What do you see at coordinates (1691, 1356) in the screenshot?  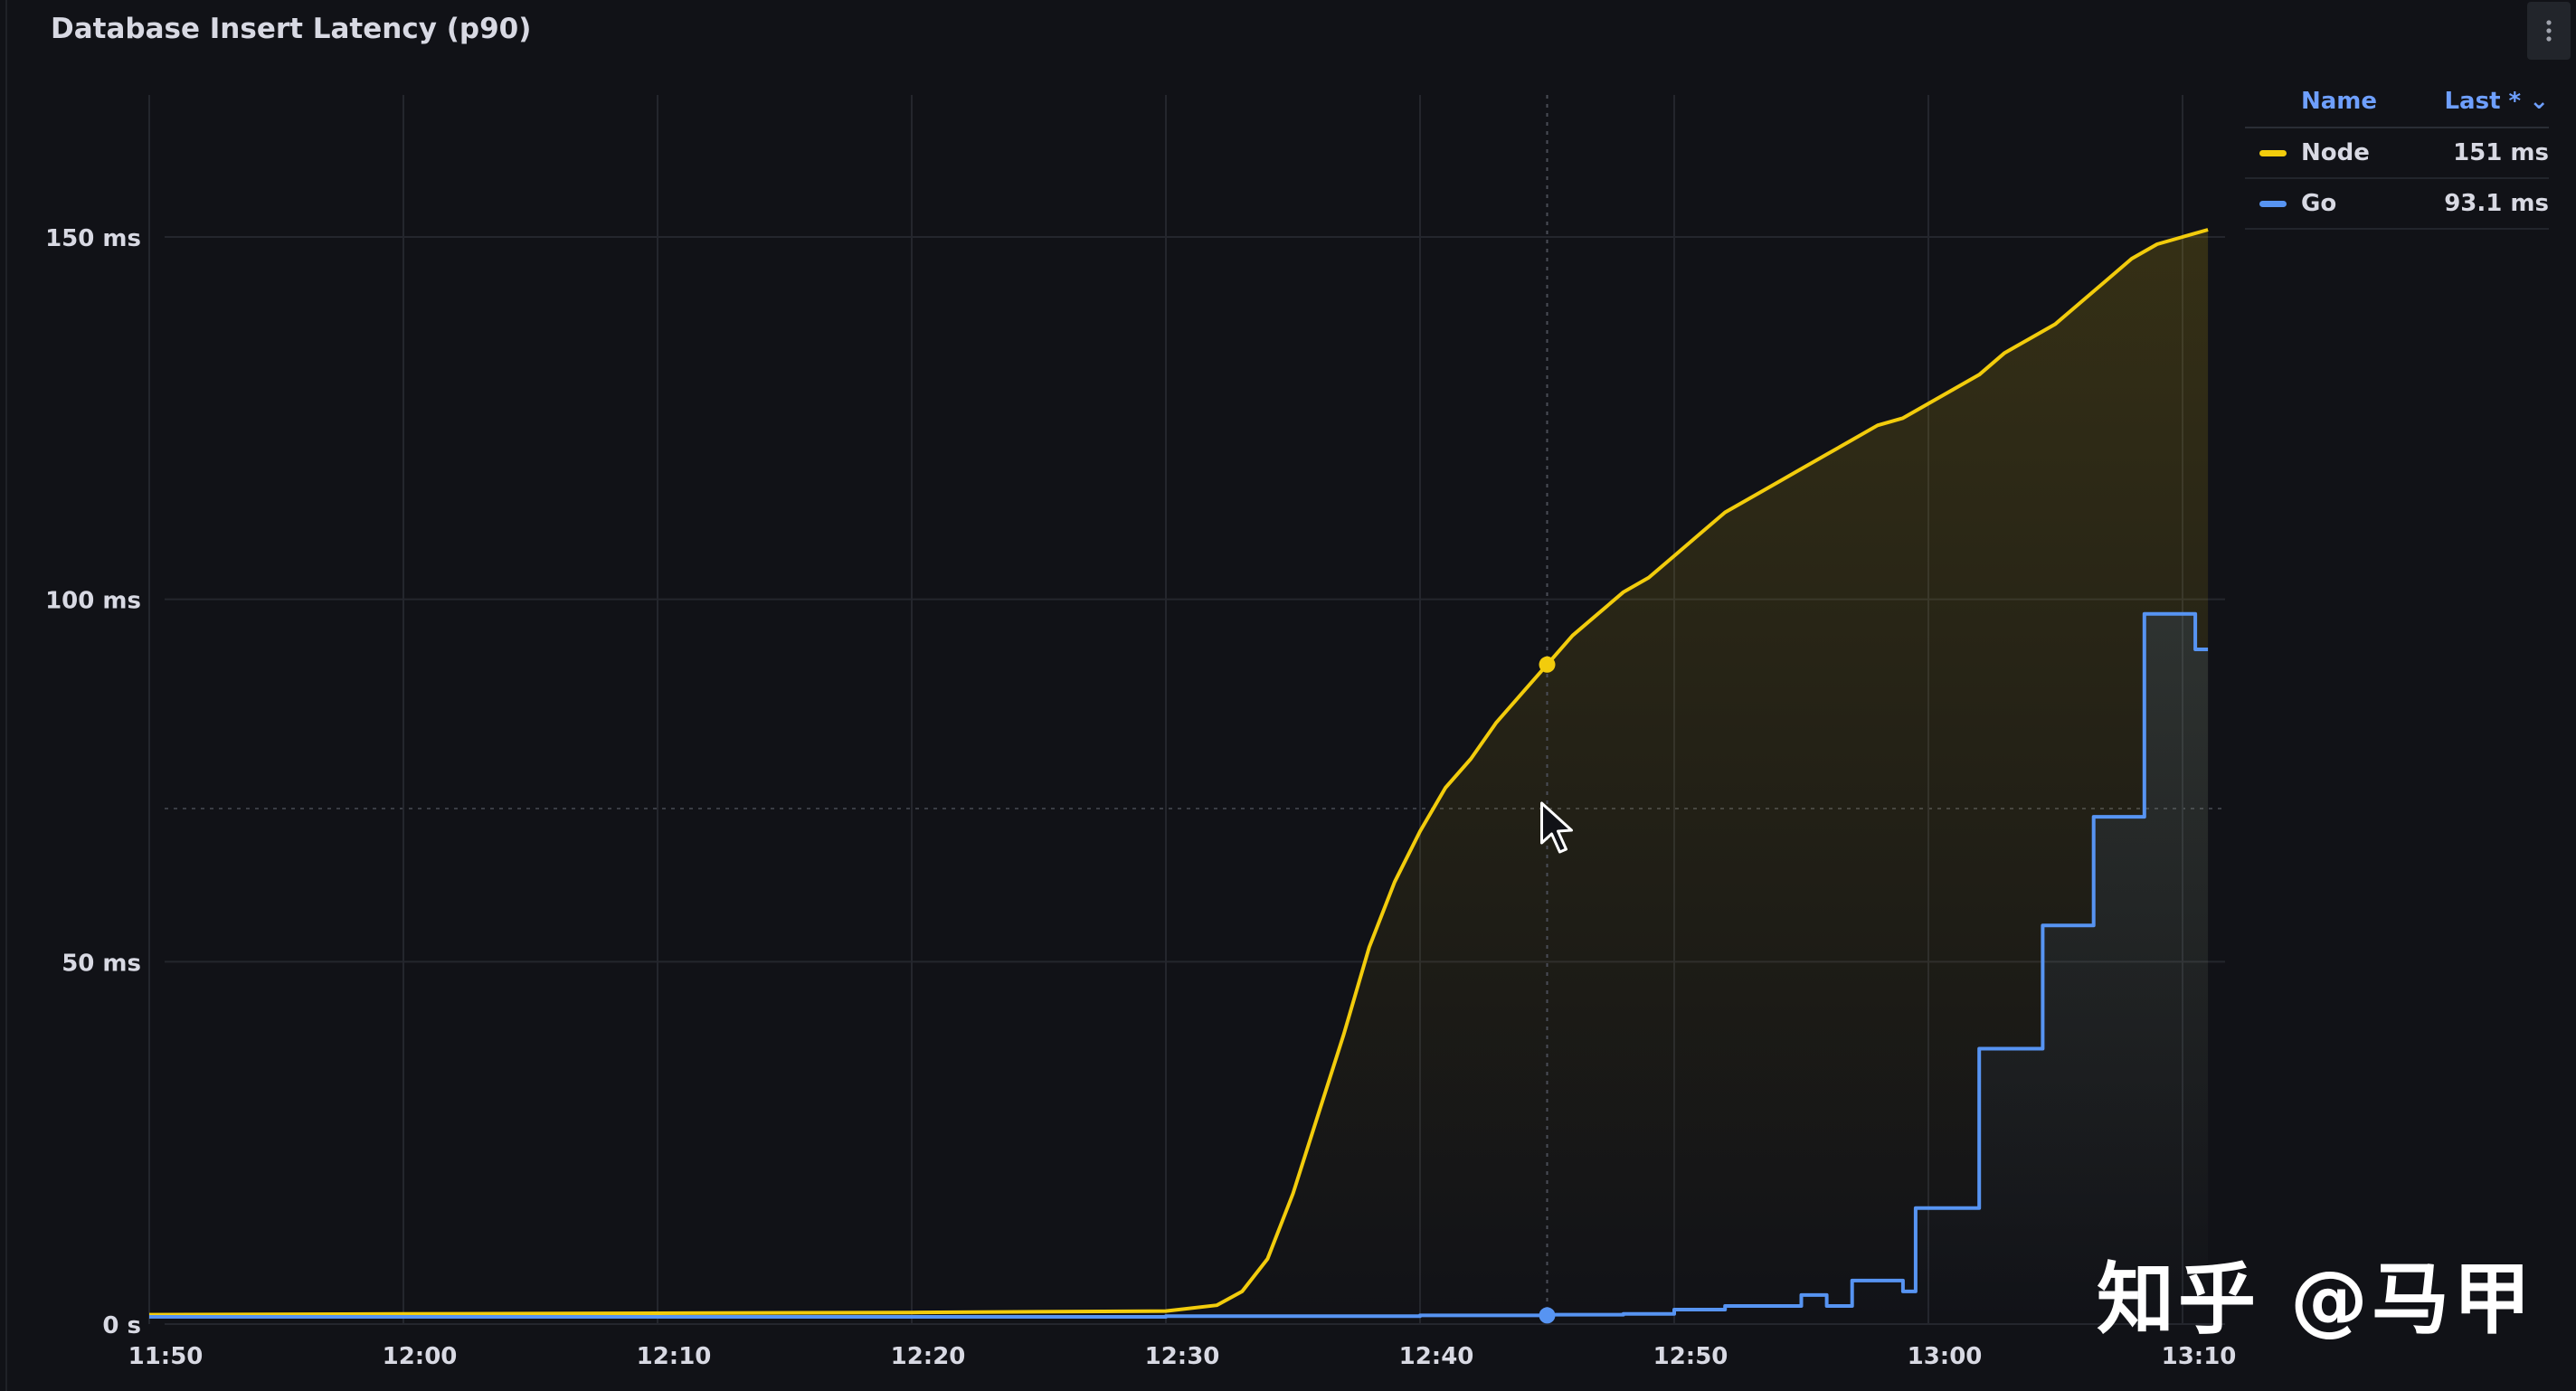 I see `x-tick-label: 12:50` at bounding box center [1691, 1356].